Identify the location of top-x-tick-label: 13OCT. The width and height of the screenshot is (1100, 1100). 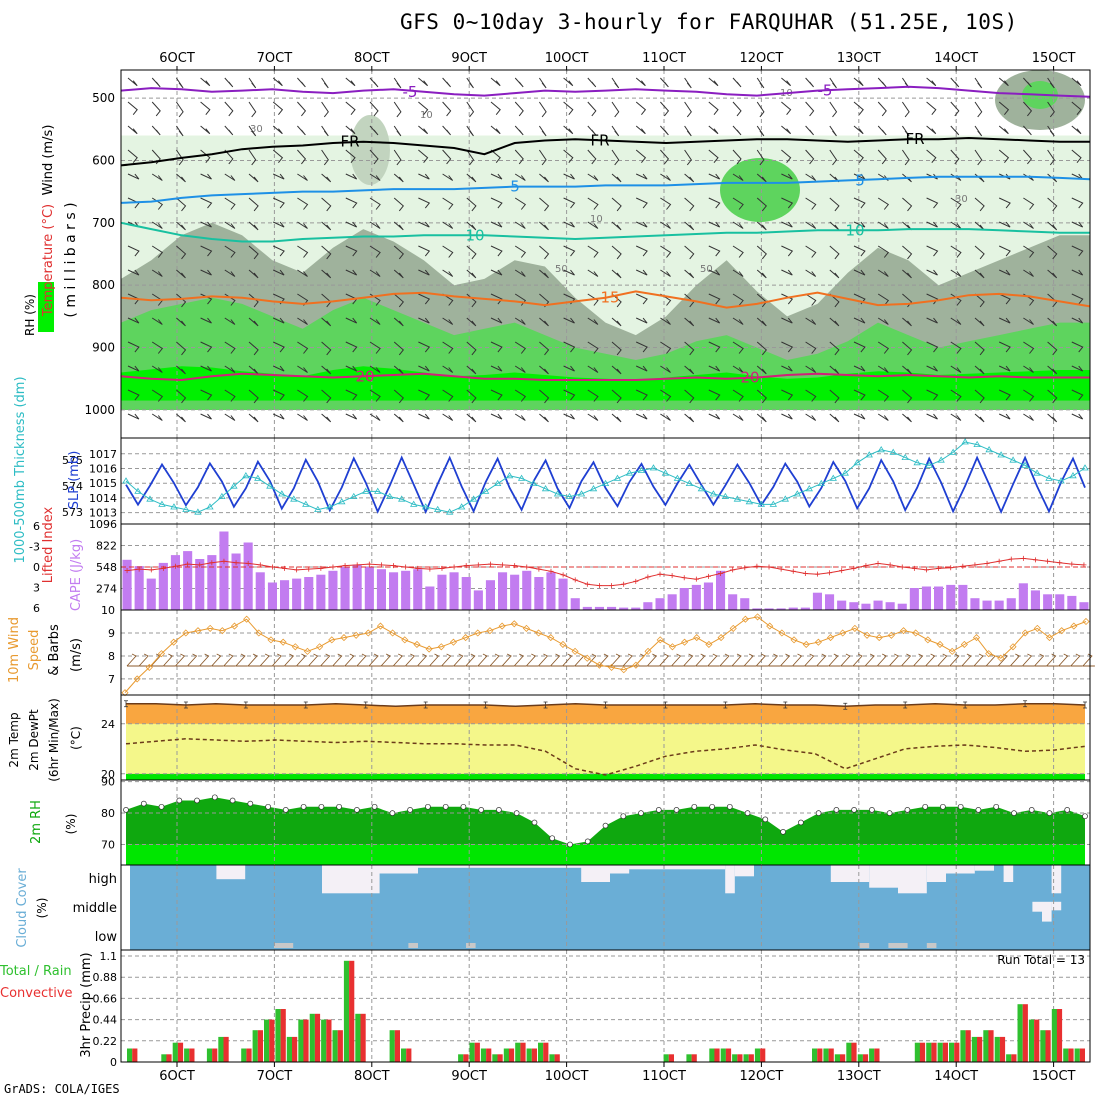
(859, 58).